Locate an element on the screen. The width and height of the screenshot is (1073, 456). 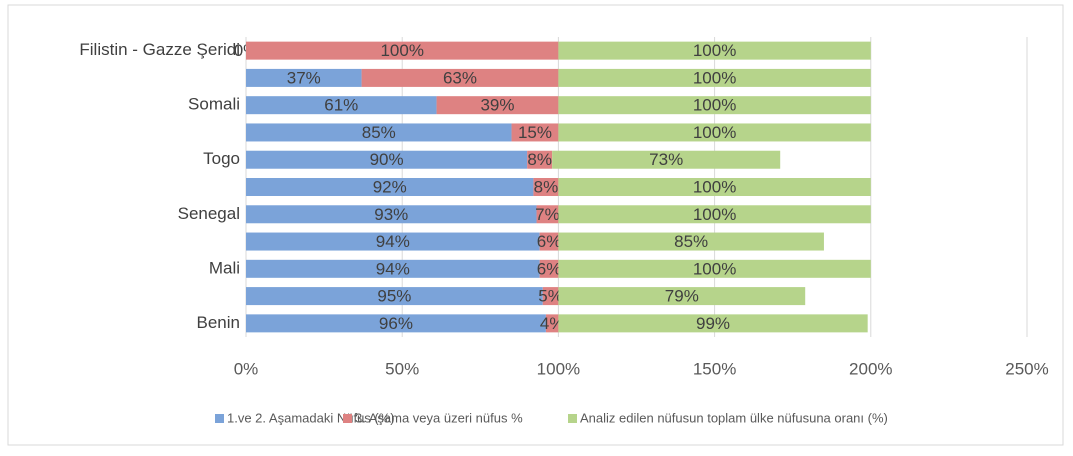
value-label: 15% is located at coordinates (535, 132).